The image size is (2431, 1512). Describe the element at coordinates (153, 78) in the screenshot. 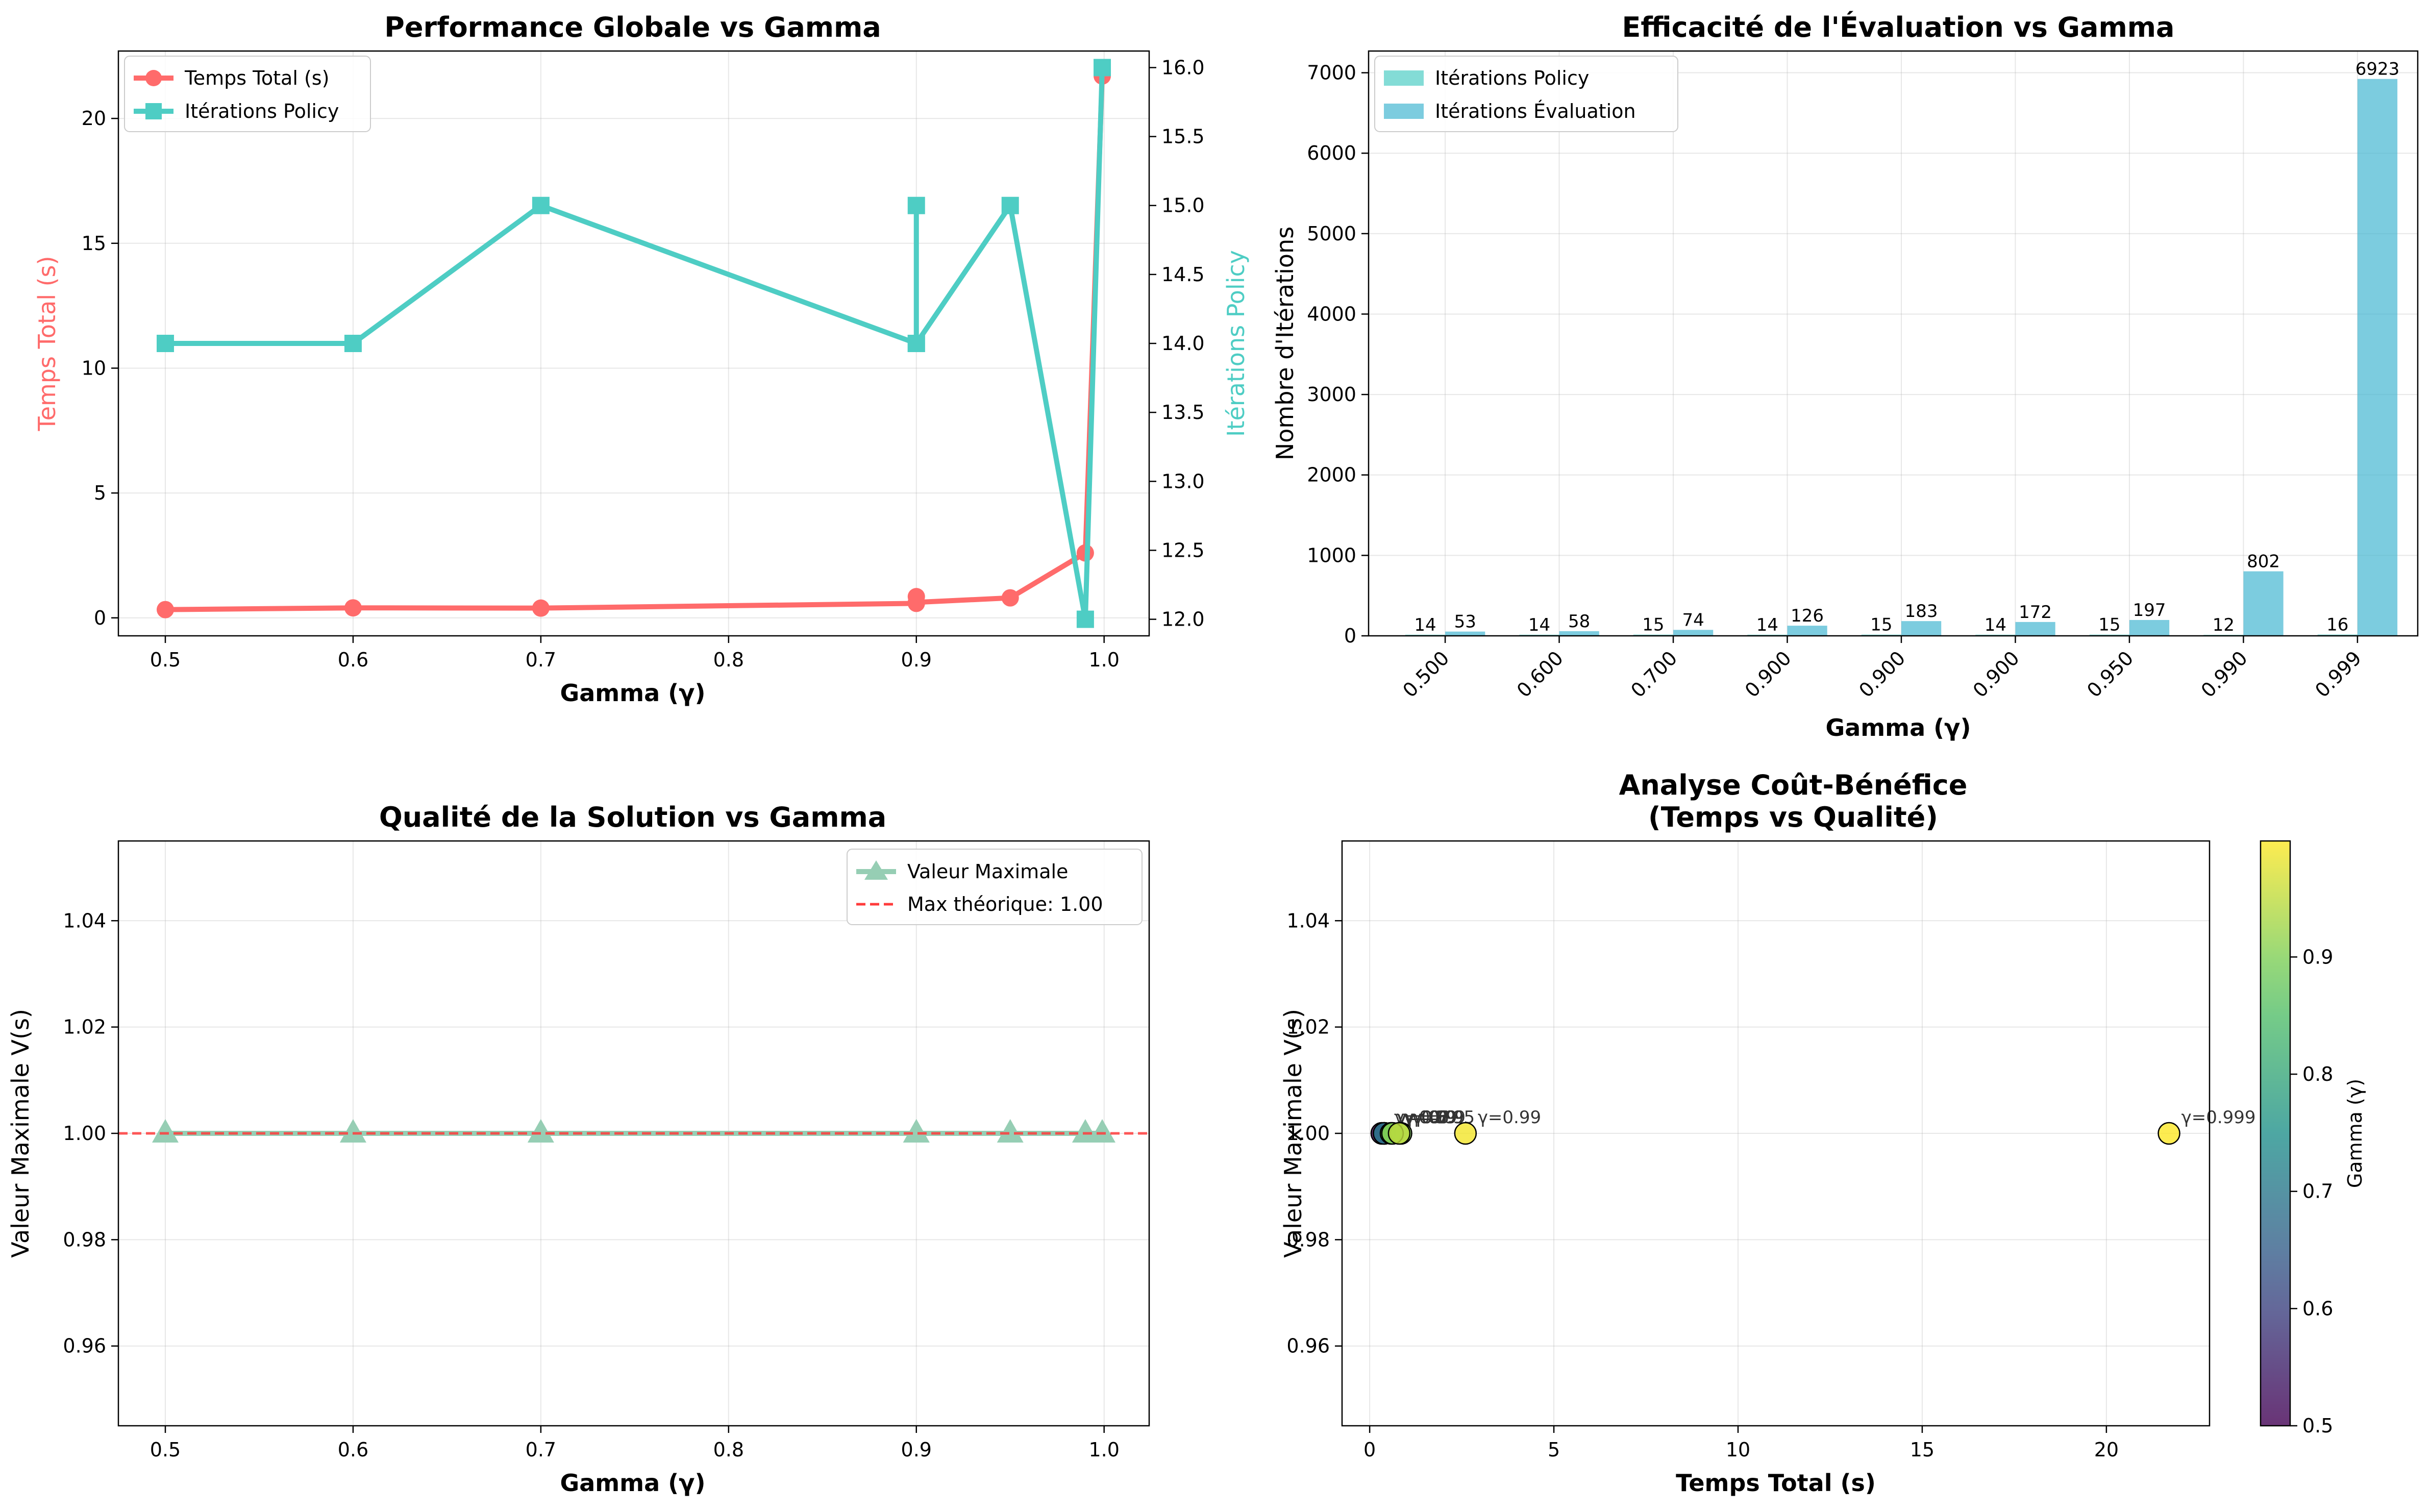

I see `legend-marker-temps` at that location.